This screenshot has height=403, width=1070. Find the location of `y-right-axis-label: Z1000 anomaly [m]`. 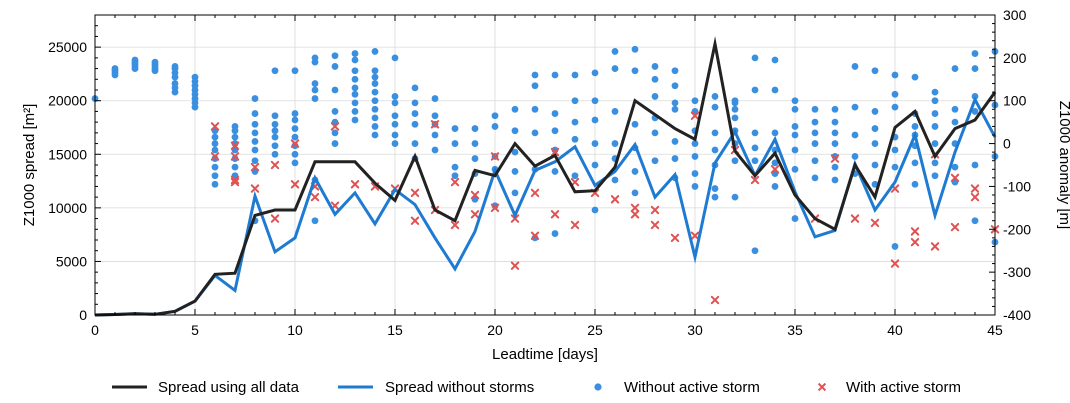

y-right-axis-label: Z1000 anomaly [m] is located at coordinates (1063, 165).